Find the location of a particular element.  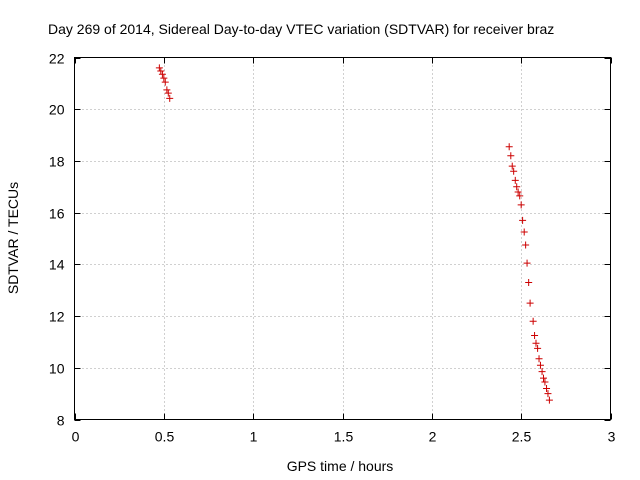

x-tick-label: 0.5 is located at coordinates (165, 437).